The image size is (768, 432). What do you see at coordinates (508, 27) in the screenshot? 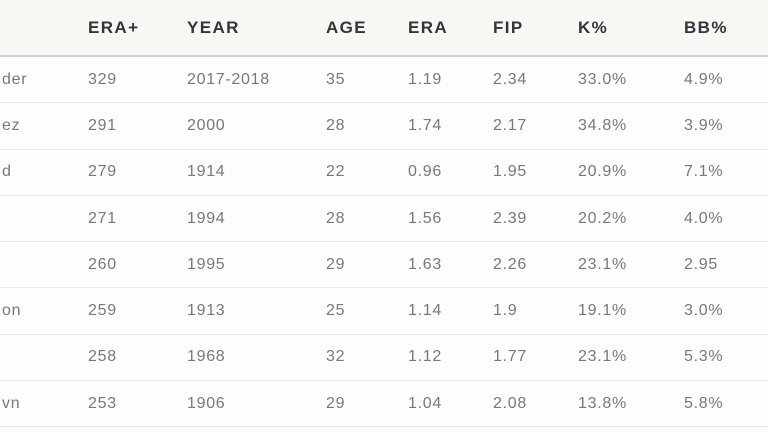
I see `column-header-fip: FIP` at bounding box center [508, 27].